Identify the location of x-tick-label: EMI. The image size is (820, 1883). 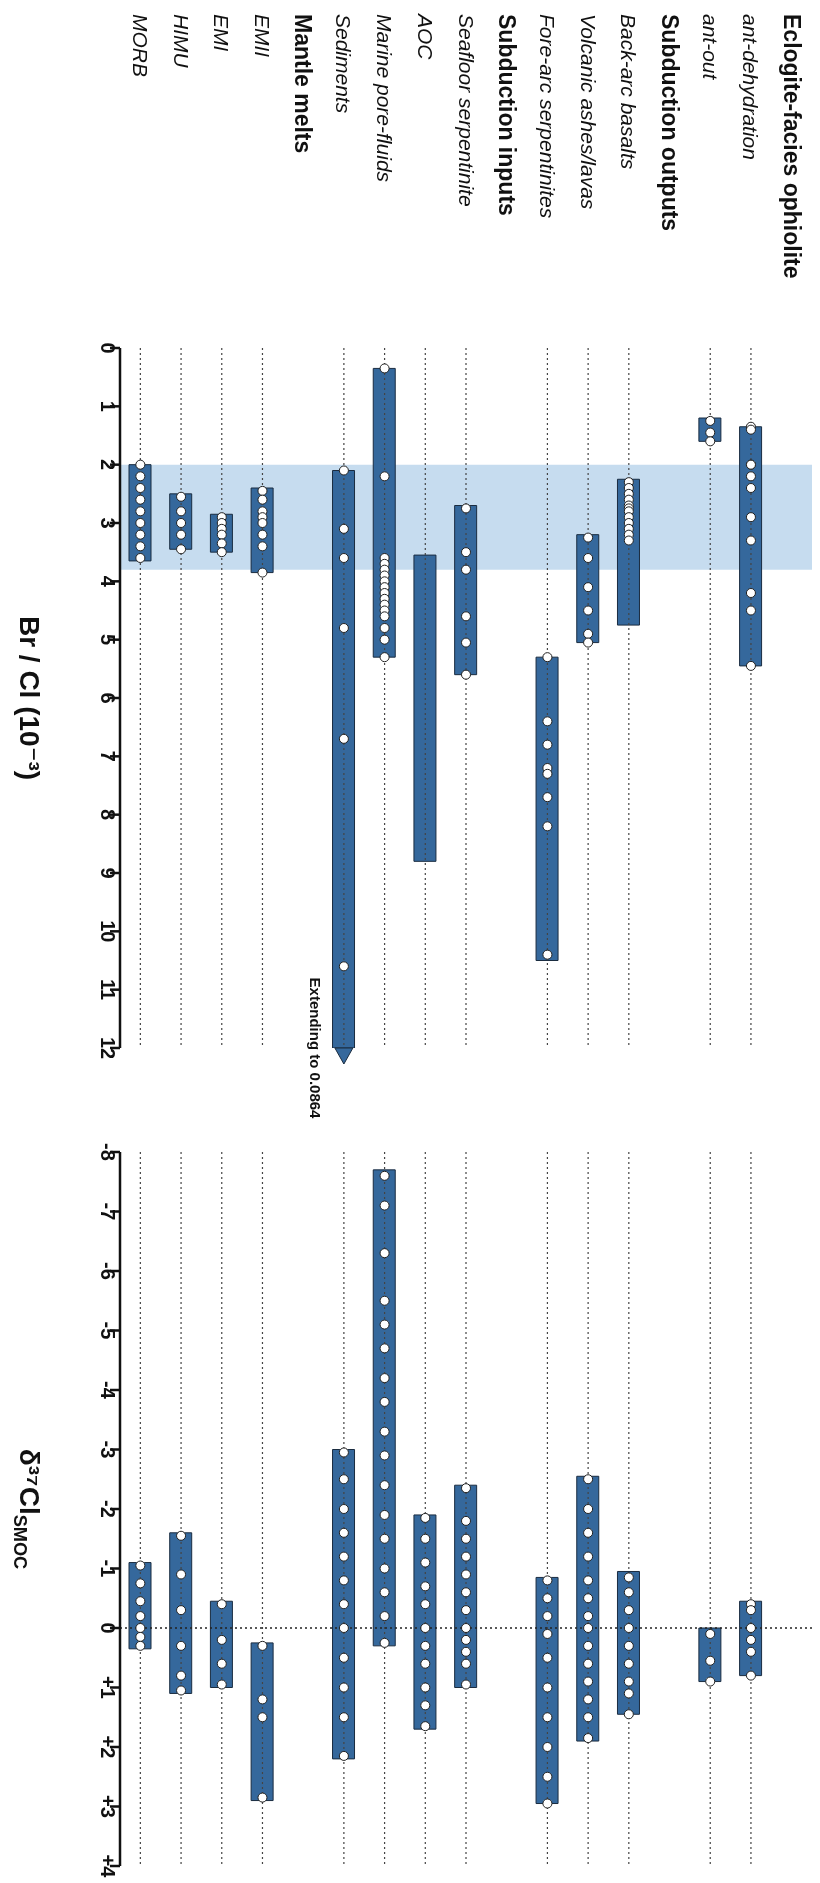
(222, 33).